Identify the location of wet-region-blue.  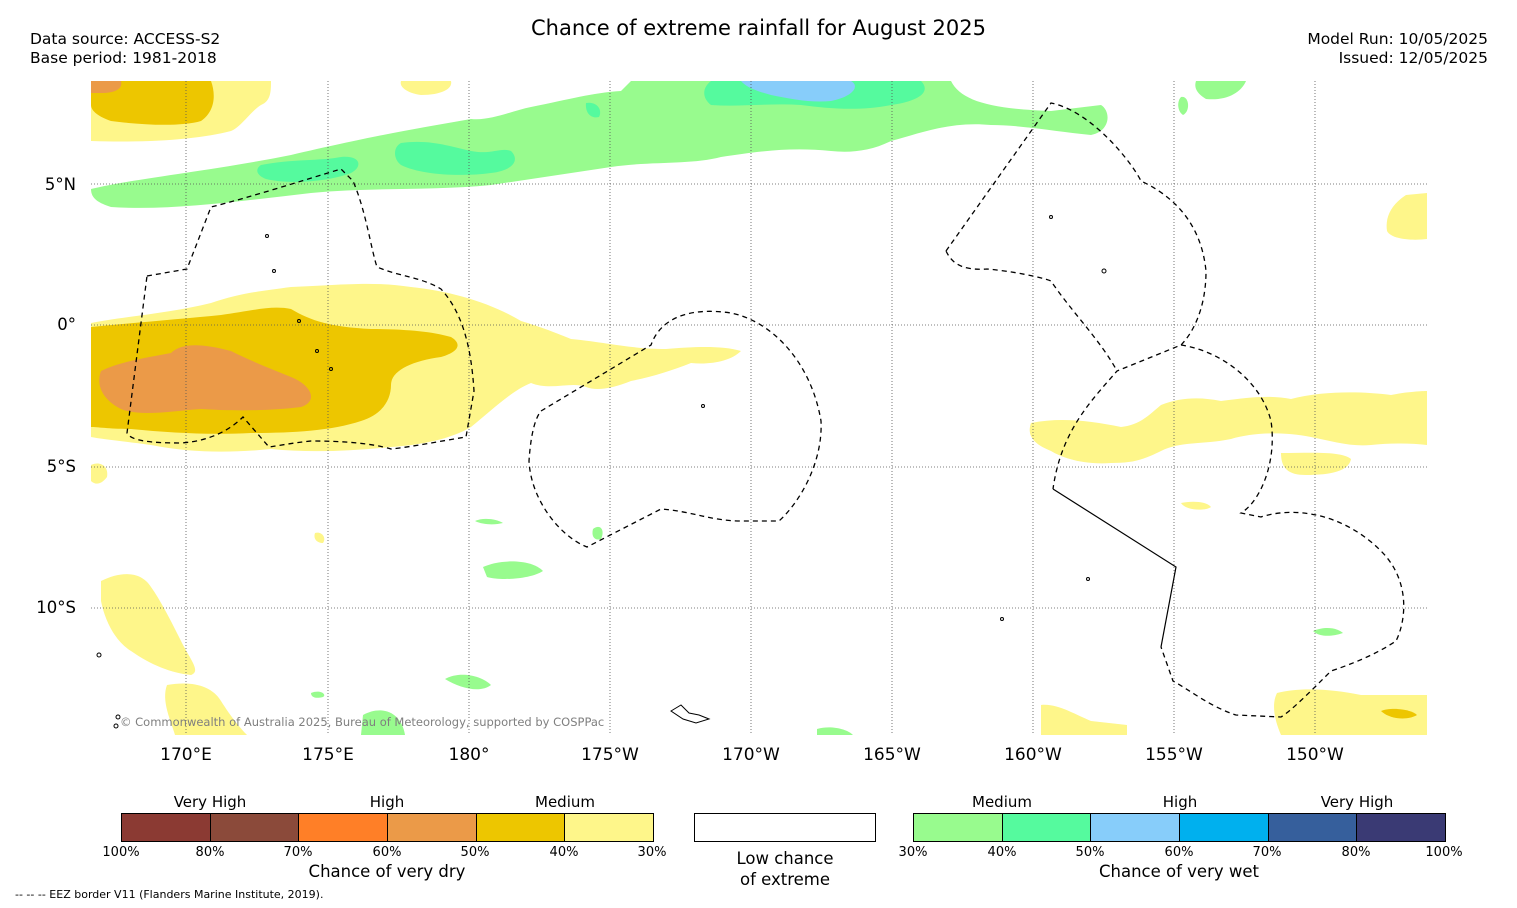
(798, 91).